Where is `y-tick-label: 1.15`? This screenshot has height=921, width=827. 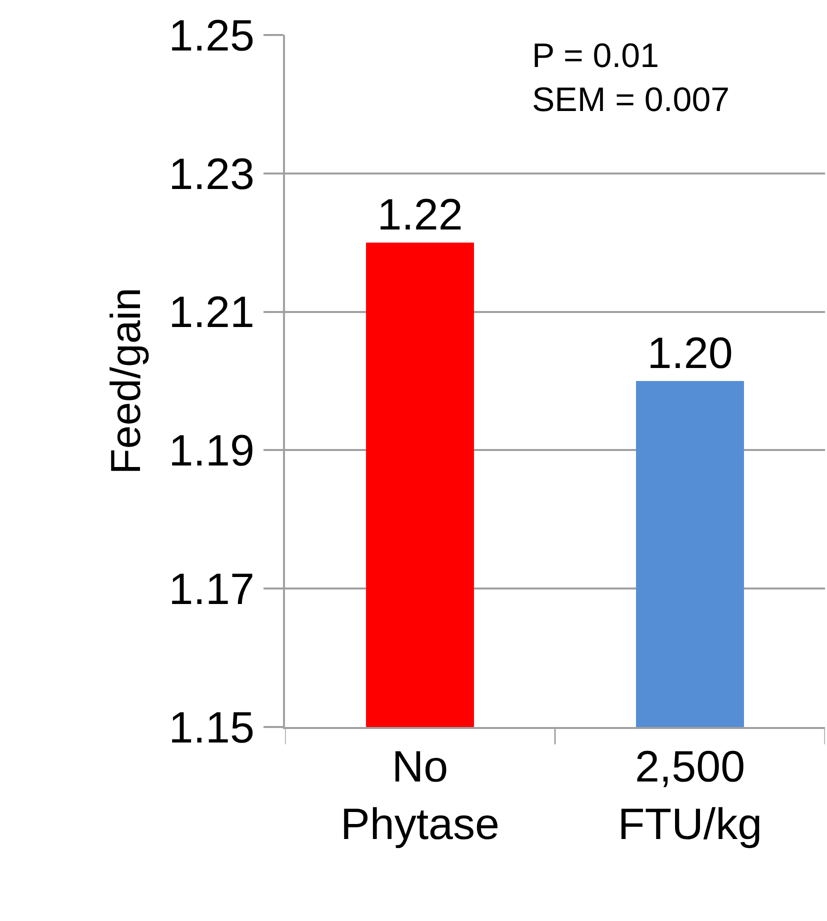 y-tick-label: 1.15 is located at coordinates (211, 727).